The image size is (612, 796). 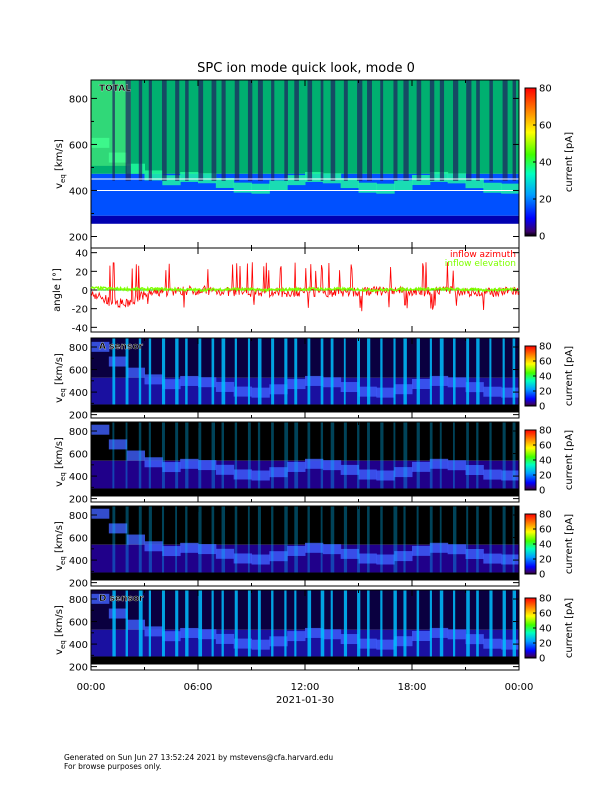 What do you see at coordinates (78, 432) in the screenshot?
I see `y-tick-label: 800` at bounding box center [78, 432].